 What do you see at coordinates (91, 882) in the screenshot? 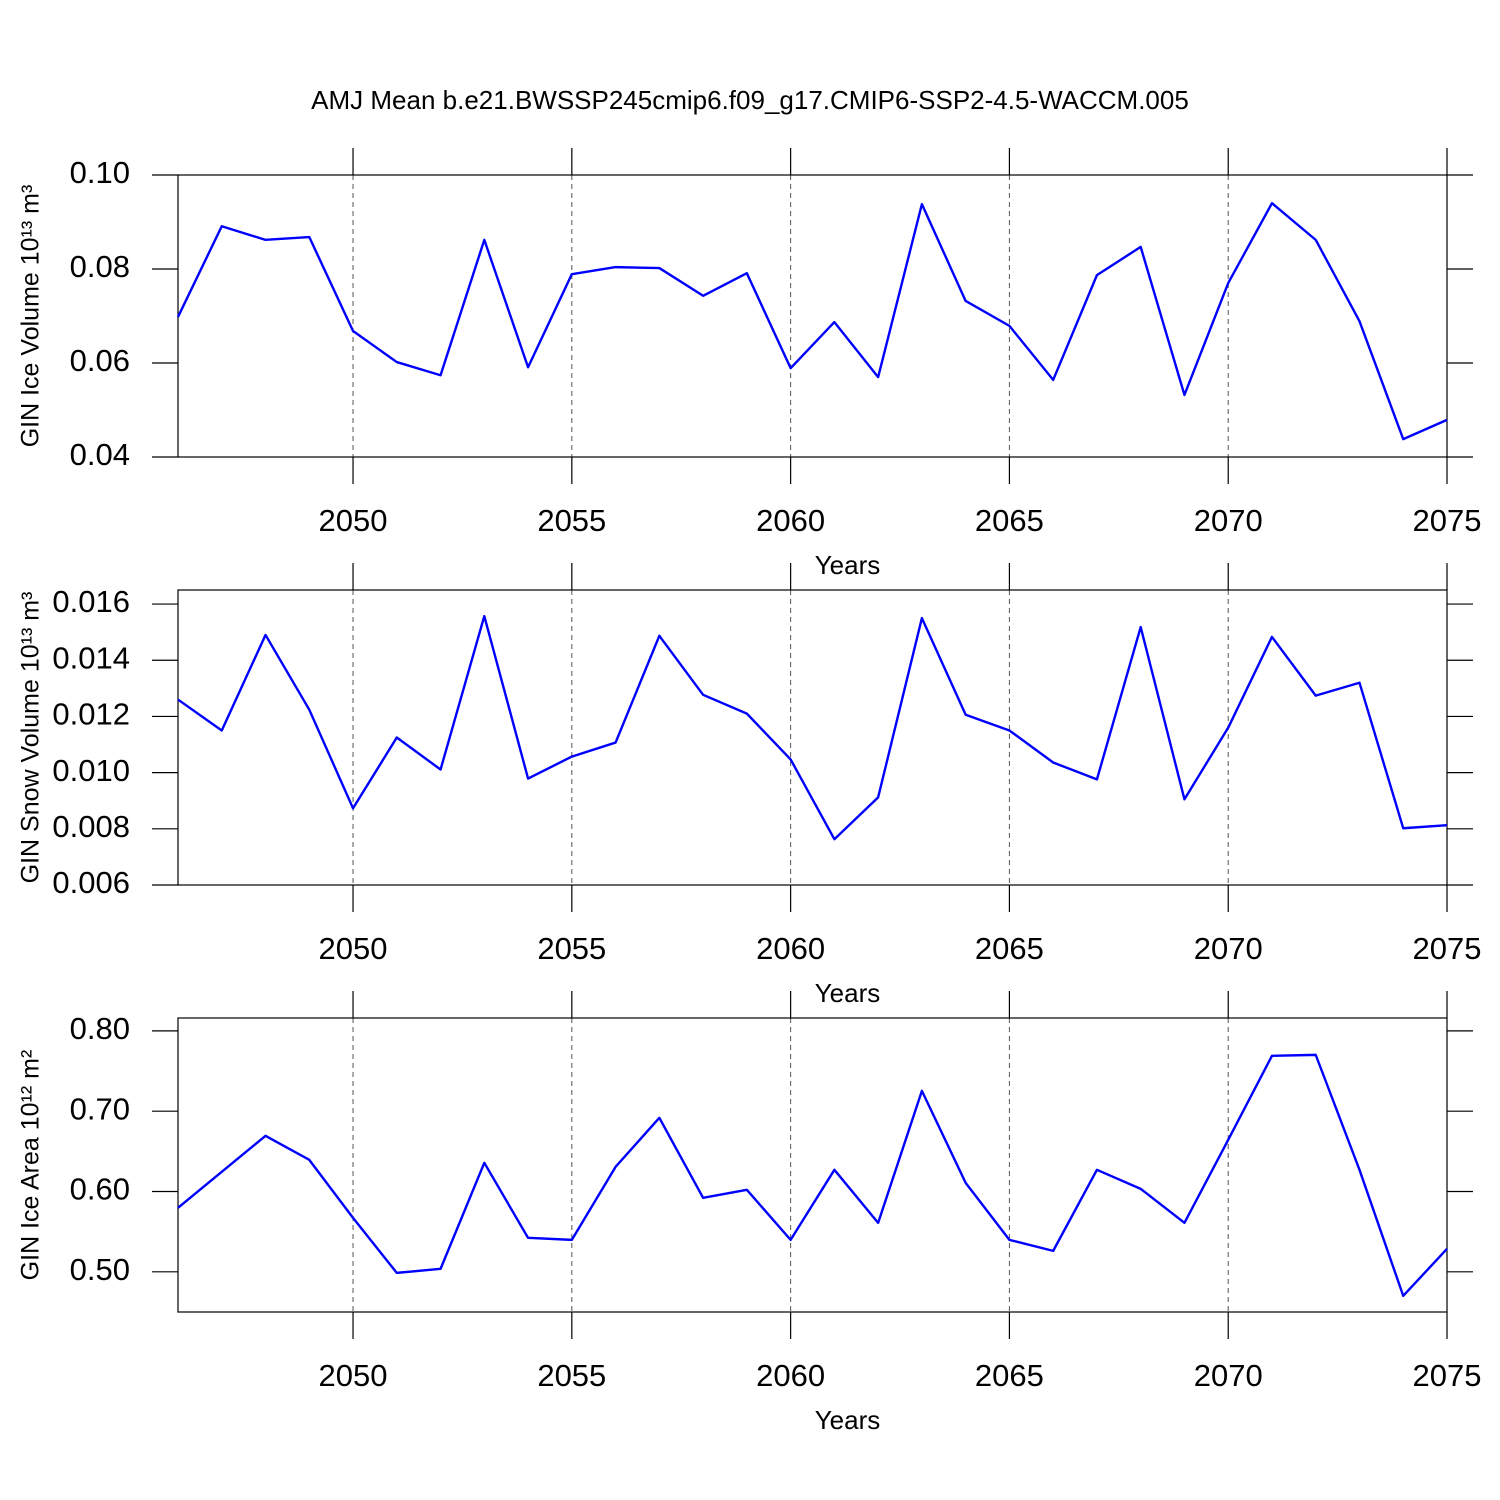
I see `y-tick-label: 0.006` at bounding box center [91, 882].